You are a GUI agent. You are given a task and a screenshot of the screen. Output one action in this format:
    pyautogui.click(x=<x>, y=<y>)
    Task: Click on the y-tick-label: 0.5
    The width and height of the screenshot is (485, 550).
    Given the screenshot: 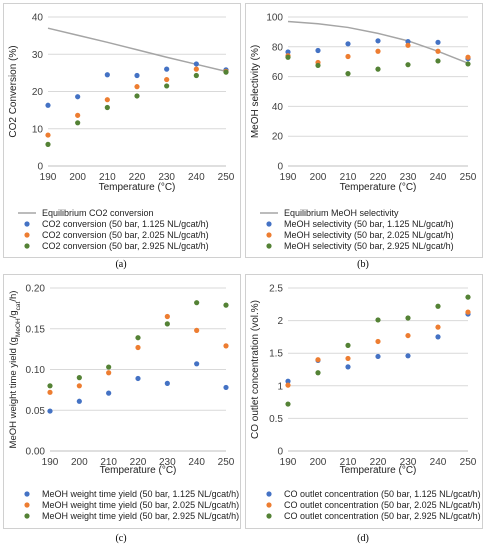 What is the action you would take?
    pyautogui.click(x=276, y=419)
    